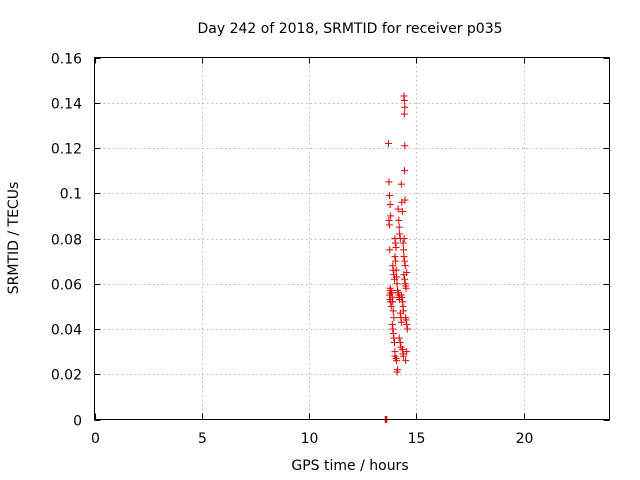 Image resolution: width=640 pixels, height=480 pixels. What do you see at coordinates (71, 195) in the screenshot?
I see `y-tick-label: 0.1` at bounding box center [71, 195].